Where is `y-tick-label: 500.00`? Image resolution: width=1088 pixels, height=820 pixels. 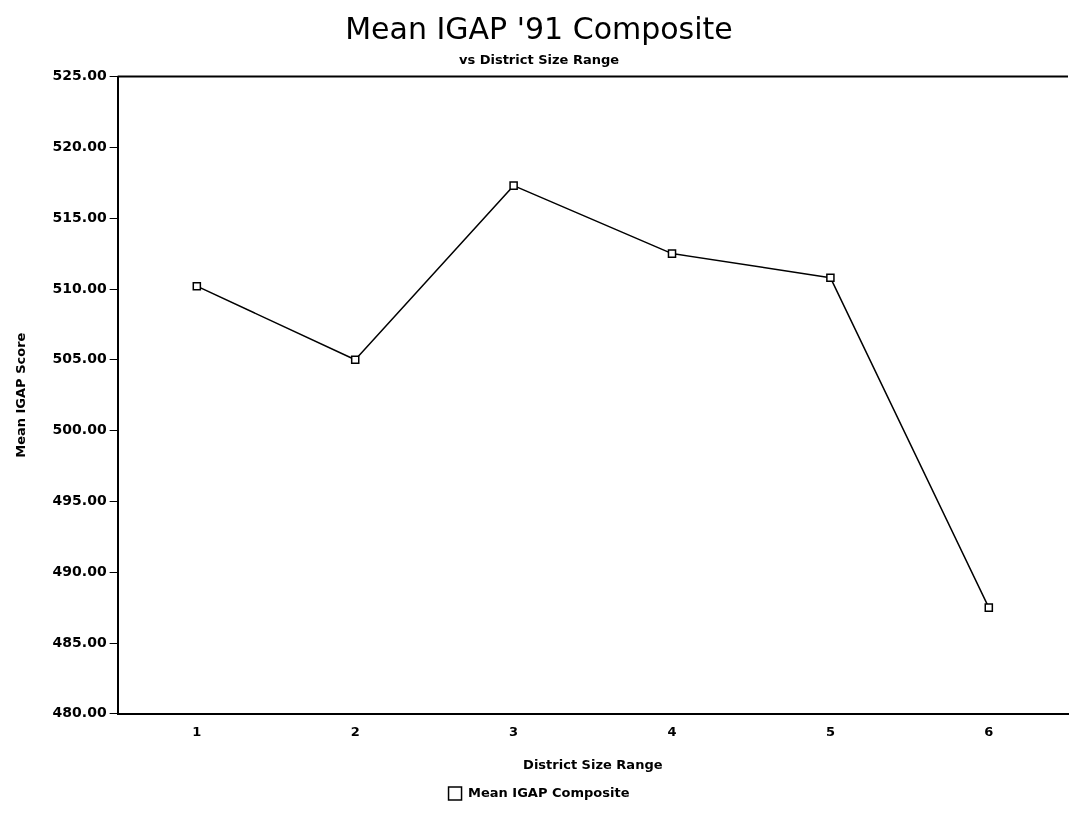 y-tick-label: 500.00 is located at coordinates (79, 429).